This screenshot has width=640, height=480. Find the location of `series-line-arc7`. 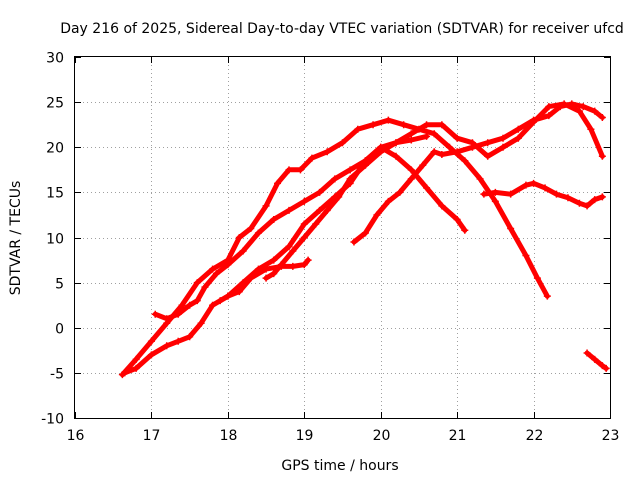

series-line-arc7 is located at coordinates (543, 194).